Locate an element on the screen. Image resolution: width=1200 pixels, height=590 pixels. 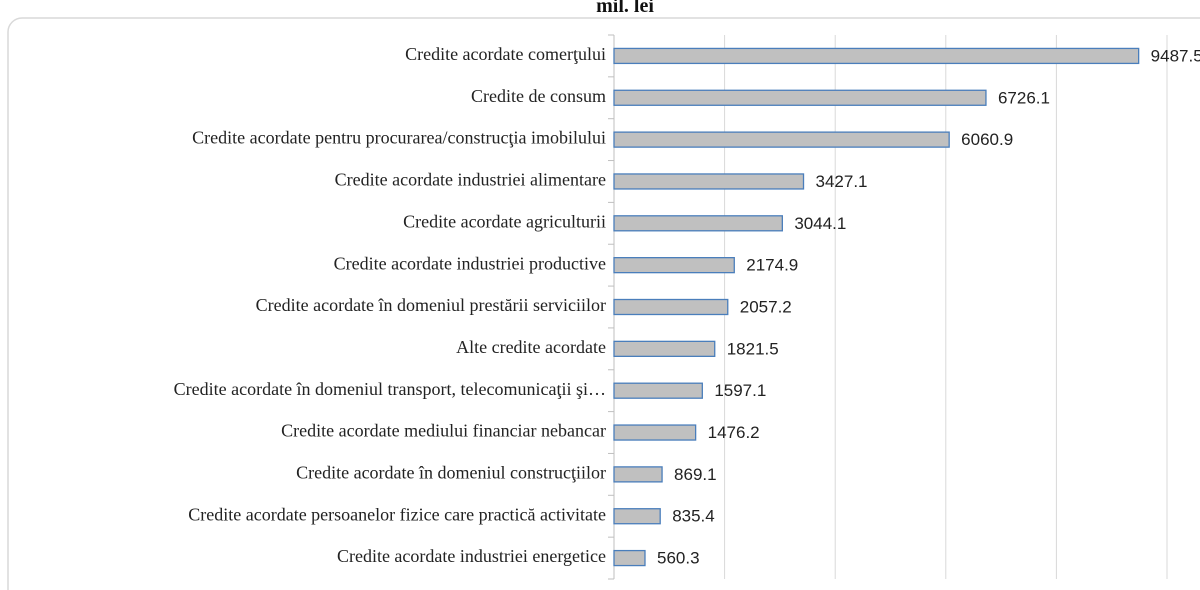
chart-title: mil. lei is located at coordinates (625, 8).